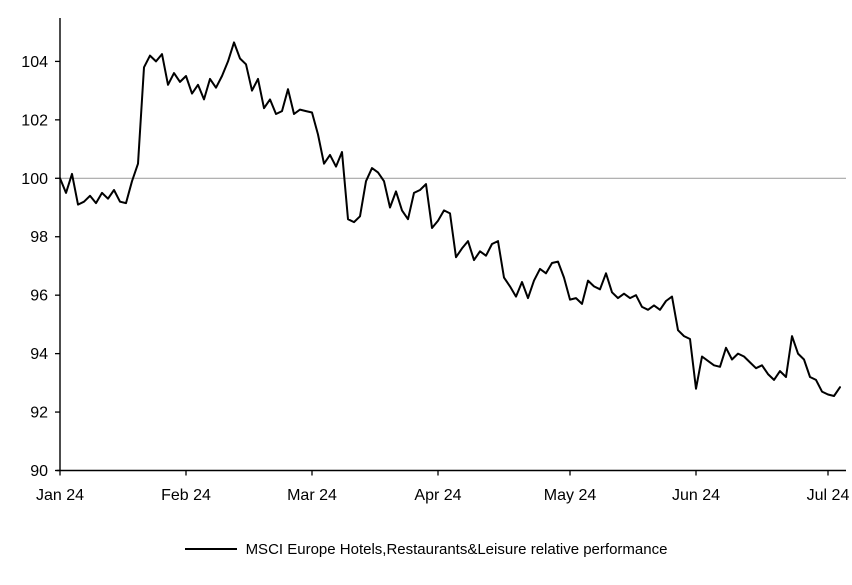 Image resolution: width=852 pixels, height=585 pixels. Describe the element at coordinates (828, 495) in the screenshot. I see `x-axis-label: Jul 24` at that location.